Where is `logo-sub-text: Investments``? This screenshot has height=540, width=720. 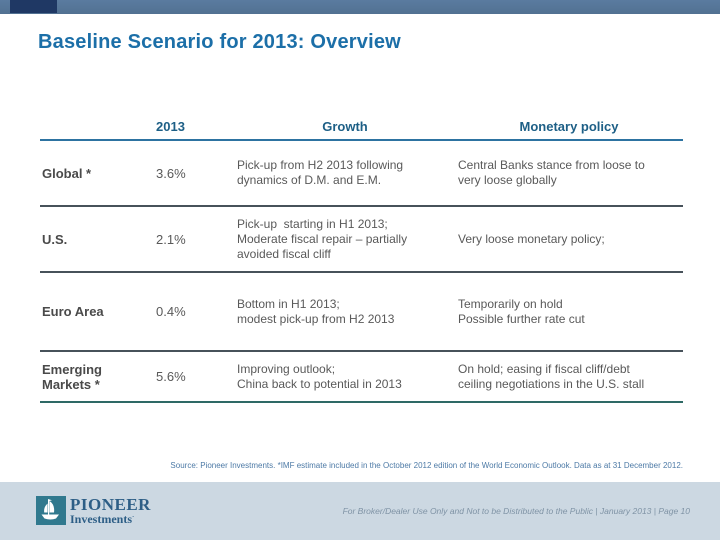
logo-sub-text: Investments` is located at coordinates (110, 519).